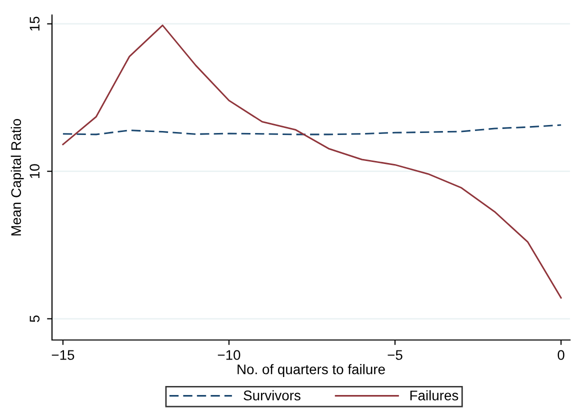  I want to click on y-axis-title: Mean Capital Ratio, so click(17, 177).